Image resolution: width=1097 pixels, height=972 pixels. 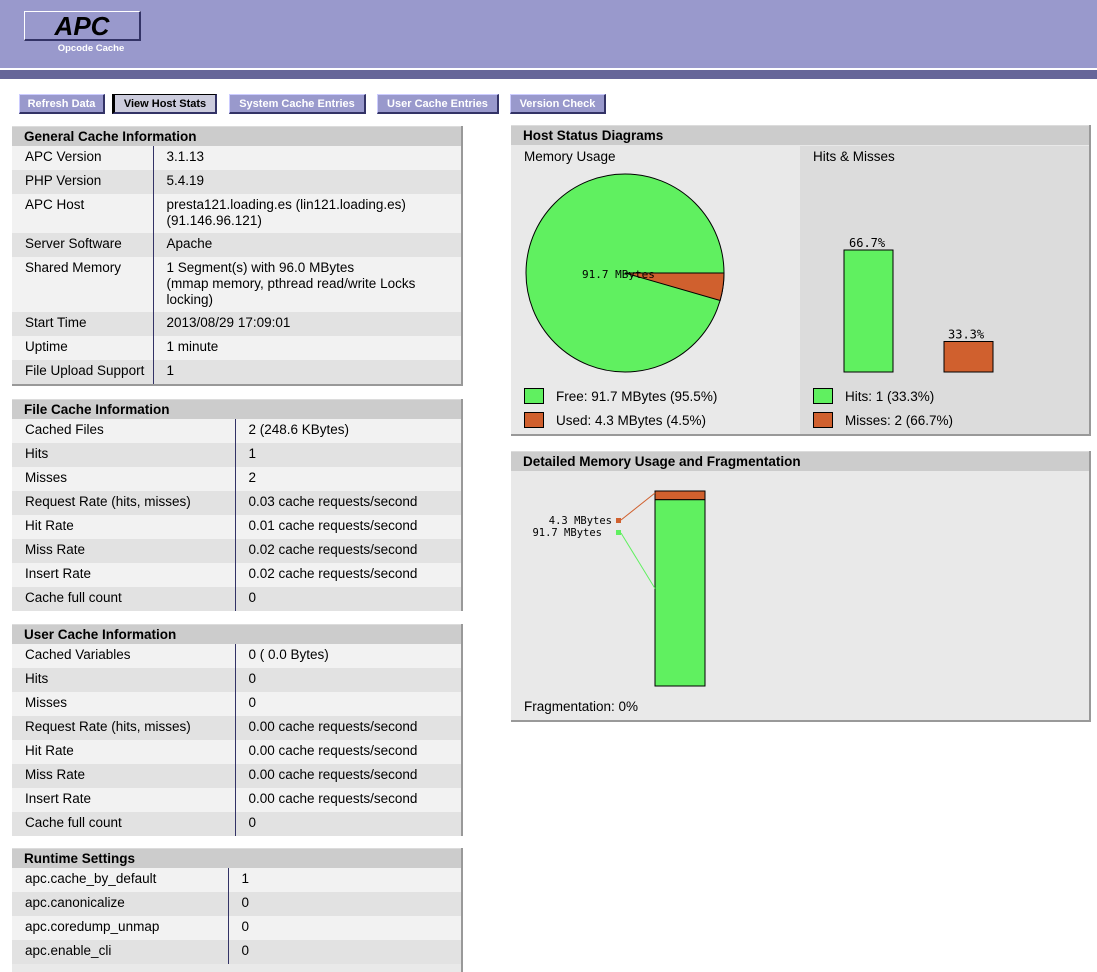 I want to click on used-label: 4.3 MBytes, so click(x=580, y=521).